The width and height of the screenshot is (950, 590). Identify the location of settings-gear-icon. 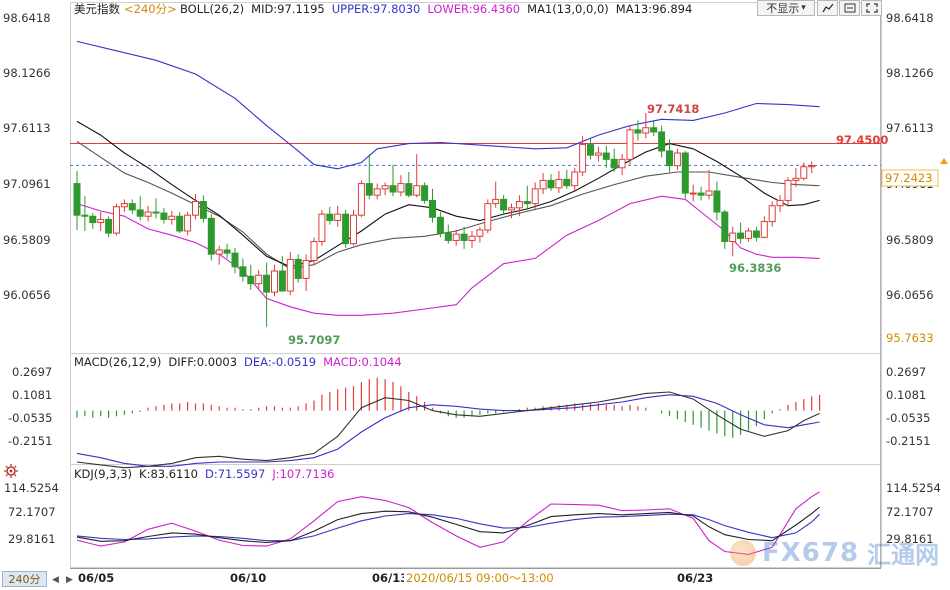
(11, 471).